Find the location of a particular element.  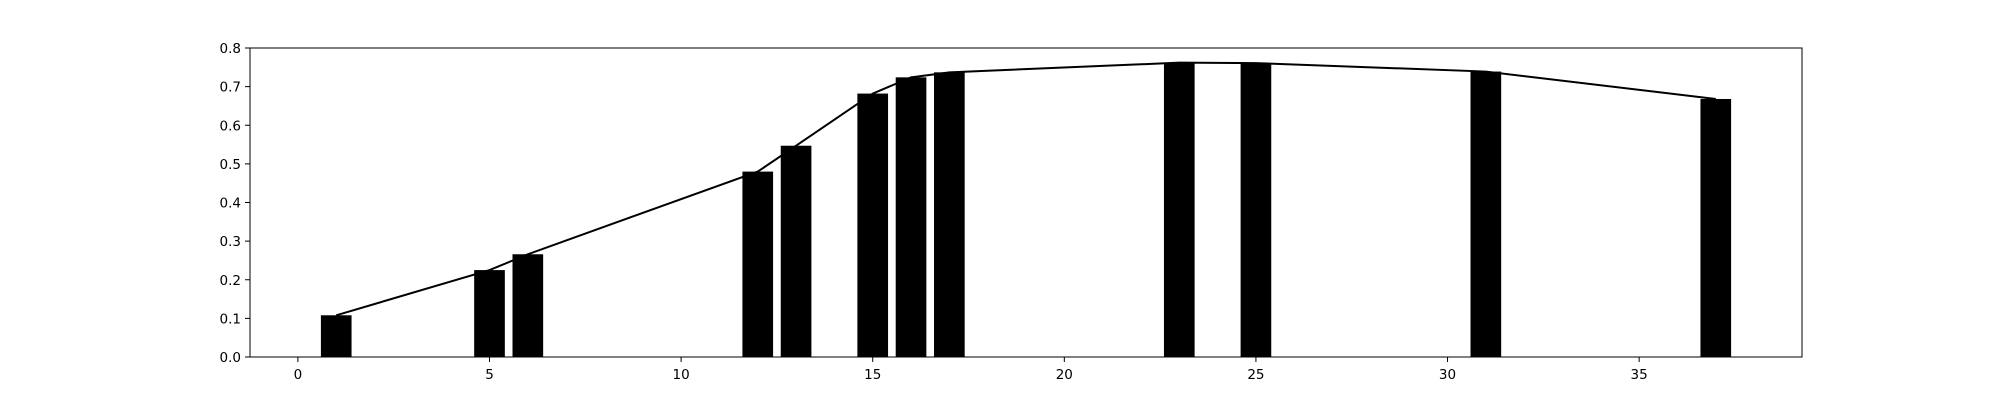

x-tick-label: 0 is located at coordinates (298, 375).